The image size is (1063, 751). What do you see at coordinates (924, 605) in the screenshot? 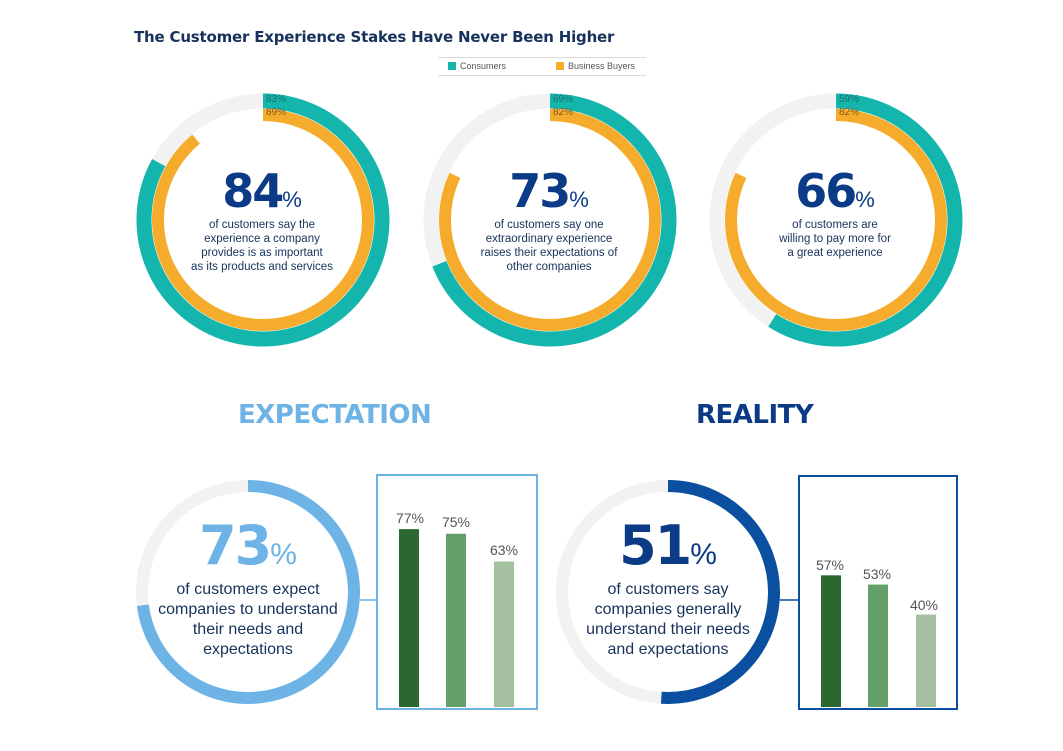
I see `reality-bar-label: 40%` at bounding box center [924, 605].